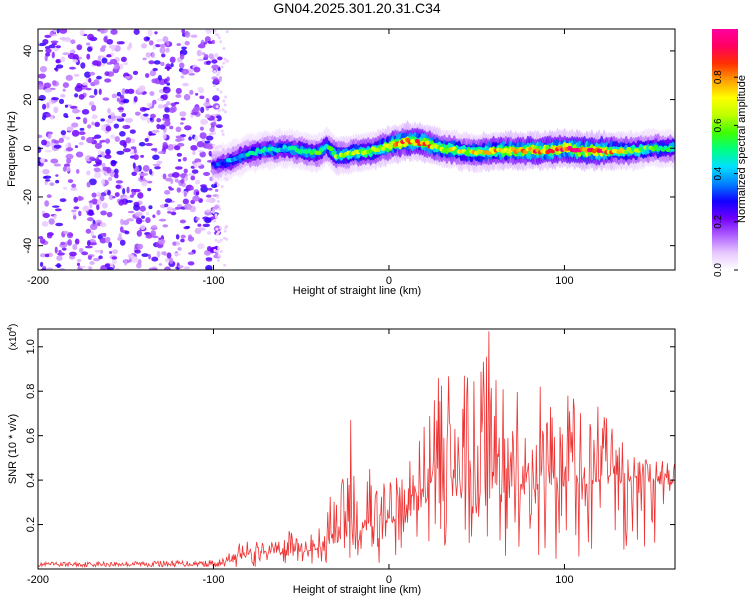 The width and height of the screenshot is (750, 605). Describe the element at coordinates (28, 99) in the screenshot. I see `spectrogram-y-tick-label: 20` at that location.